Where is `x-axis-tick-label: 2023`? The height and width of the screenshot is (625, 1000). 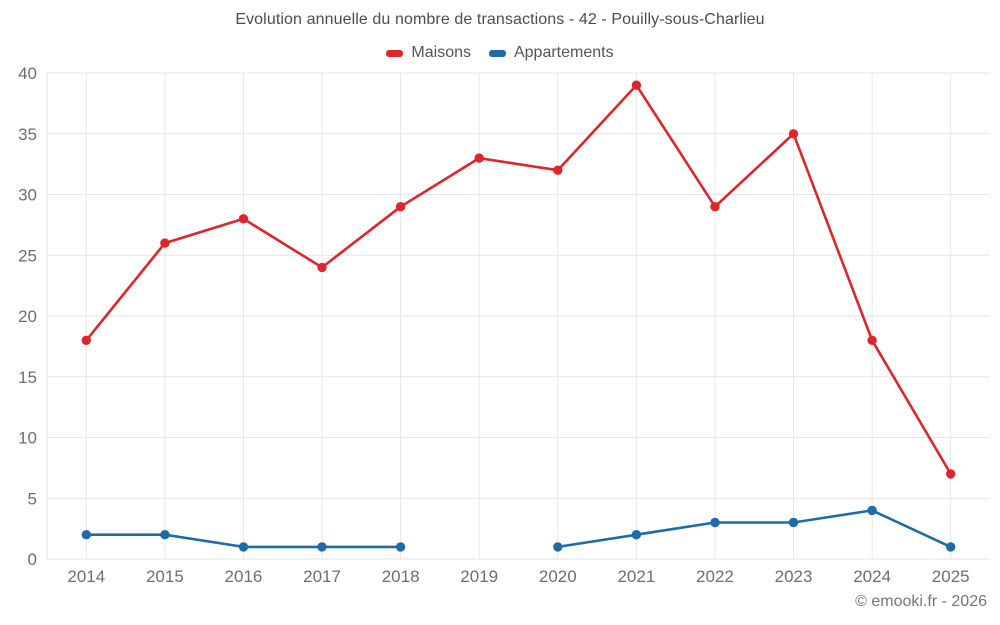
x-axis-tick-label: 2023 is located at coordinates (794, 576).